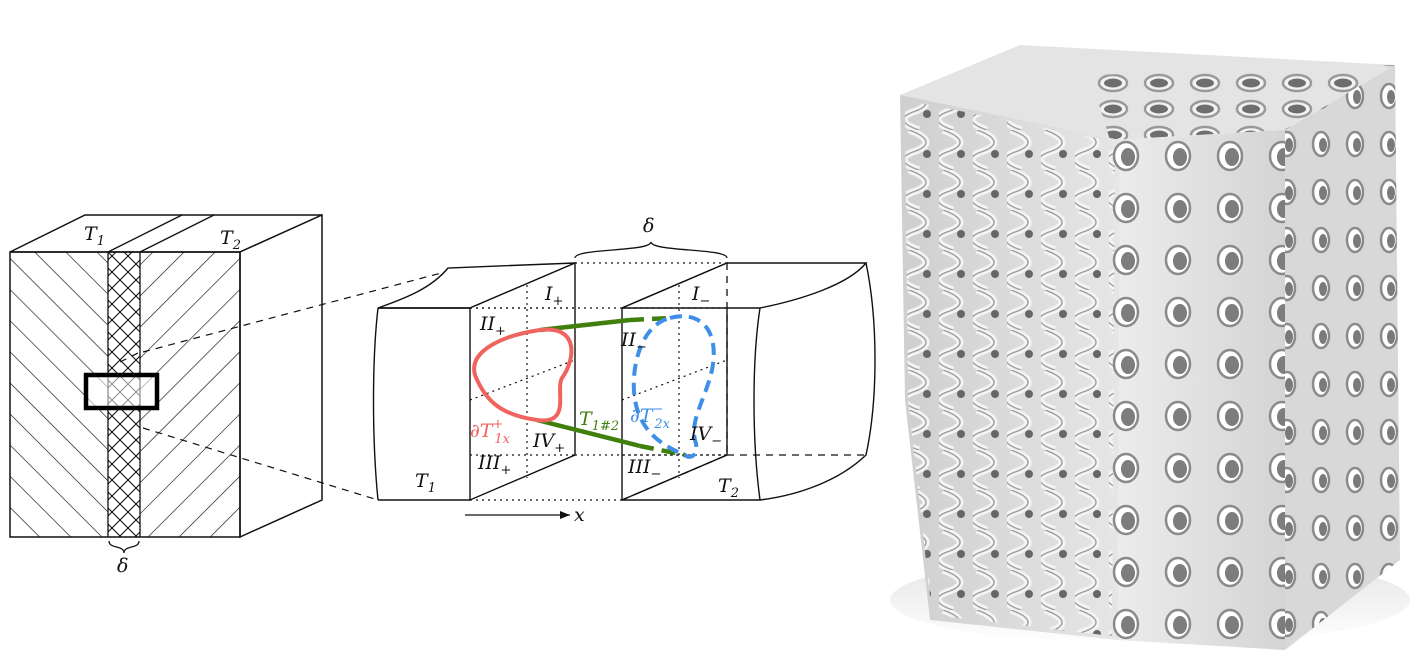  What do you see at coordinates (281, 376) in the screenshot?
I see `left-block-side-face` at bounding box center [281, 376].